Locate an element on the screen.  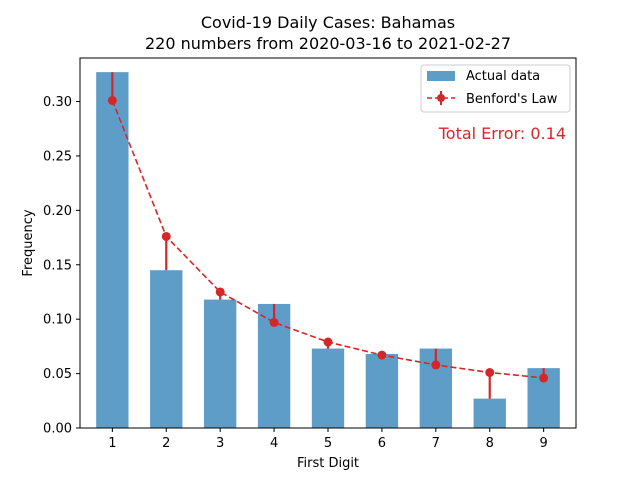
x-tick-label: 7 is located at coordinates (436, 443).